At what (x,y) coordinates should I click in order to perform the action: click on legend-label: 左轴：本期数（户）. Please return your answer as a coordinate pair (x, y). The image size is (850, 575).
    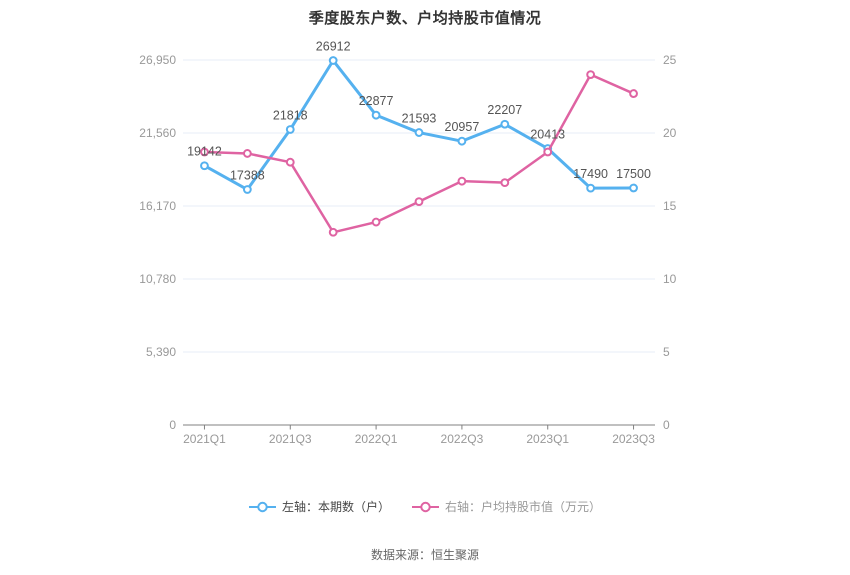
    Looking at the image, I should click on (335, 507).